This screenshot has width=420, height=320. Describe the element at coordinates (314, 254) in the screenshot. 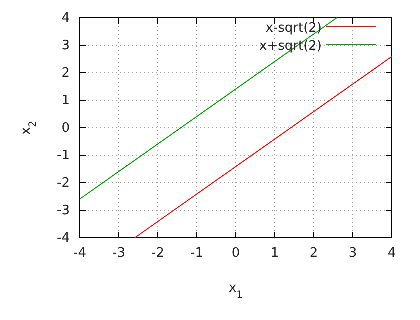

I see `x-tick-label: 2` at that location.